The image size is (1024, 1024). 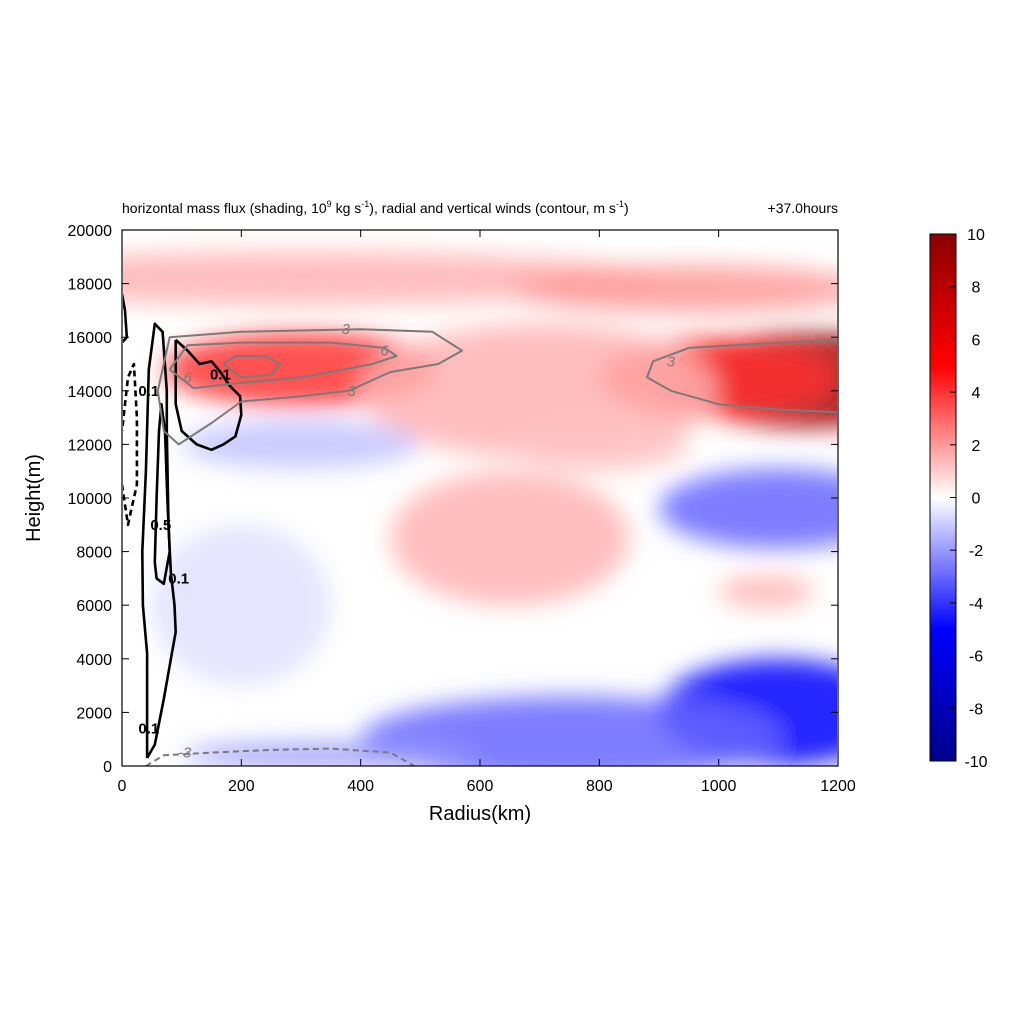 What do you see at coordinates (719, 786) in the screenshot?
I see `x-tick-label: 1000` at bounding box center [719, 786].